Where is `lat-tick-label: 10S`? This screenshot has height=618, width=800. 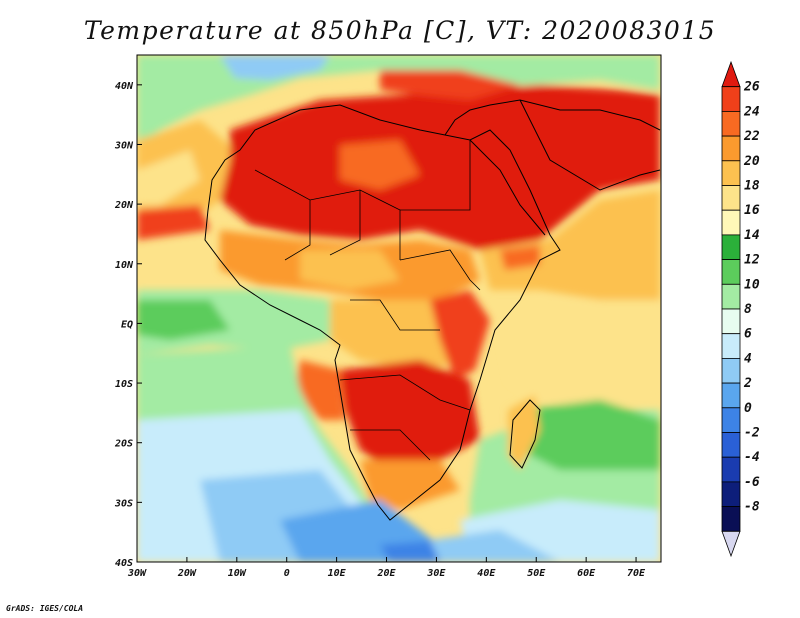
lat-tick-label: 10S is located at coordinates (124, 384).